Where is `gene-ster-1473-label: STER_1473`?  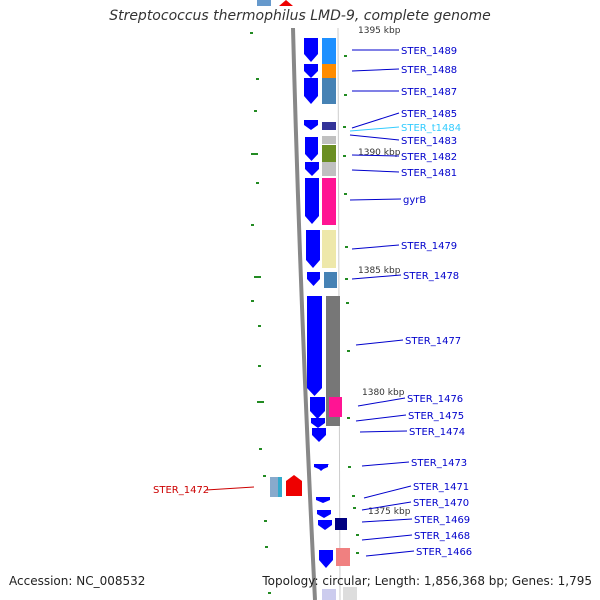
gene-ster-1473-label: STER_1473 is located at coordinates (439, 463).